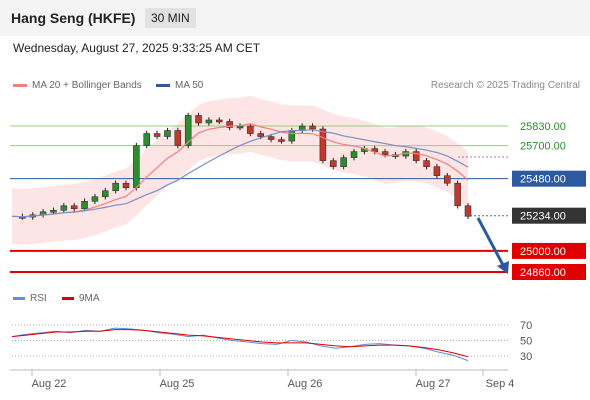 Image resolution: width=590 pixels, height=400 pixels. I want to click on level-label-25234.00: 25234.00, so click(543, 217).